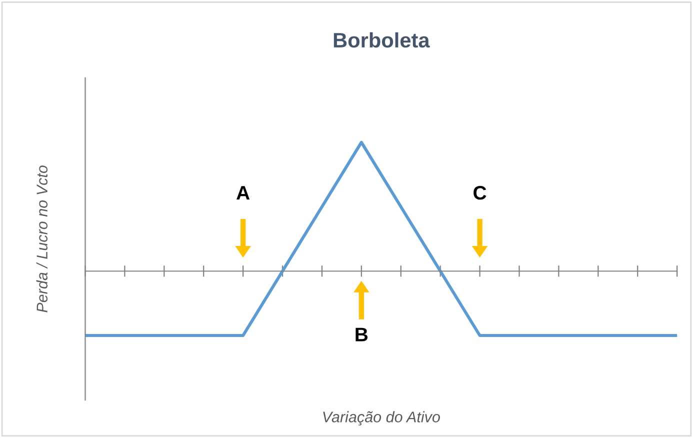 This screenshot has width=693, height=438. I want to click on y-axis-title: Perda / Lucro no Vcto, so click(42, 239).